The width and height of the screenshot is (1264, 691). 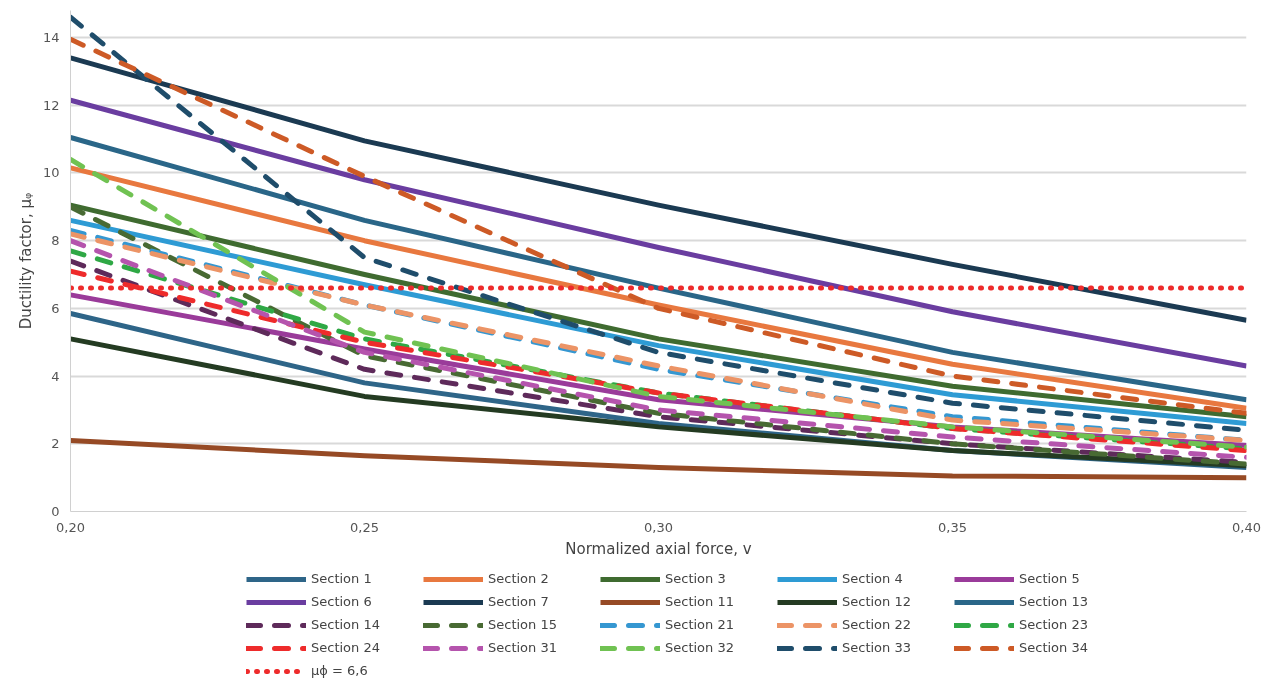 What do you see at coordinates (877, 601) in the screenshot?
I see `legend-label: Section 12` at bounding box center [877, 601].